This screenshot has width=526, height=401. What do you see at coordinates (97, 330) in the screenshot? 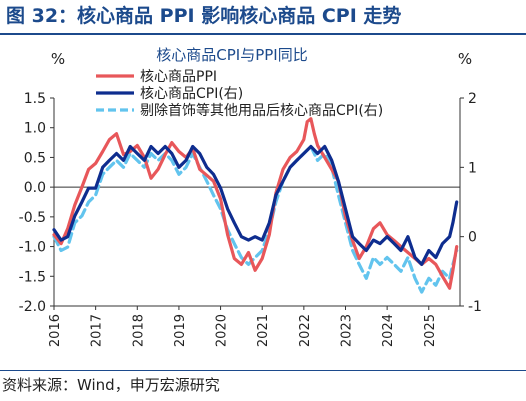
I see `x-tick-label: 2017` at bounding box center [97, 330].